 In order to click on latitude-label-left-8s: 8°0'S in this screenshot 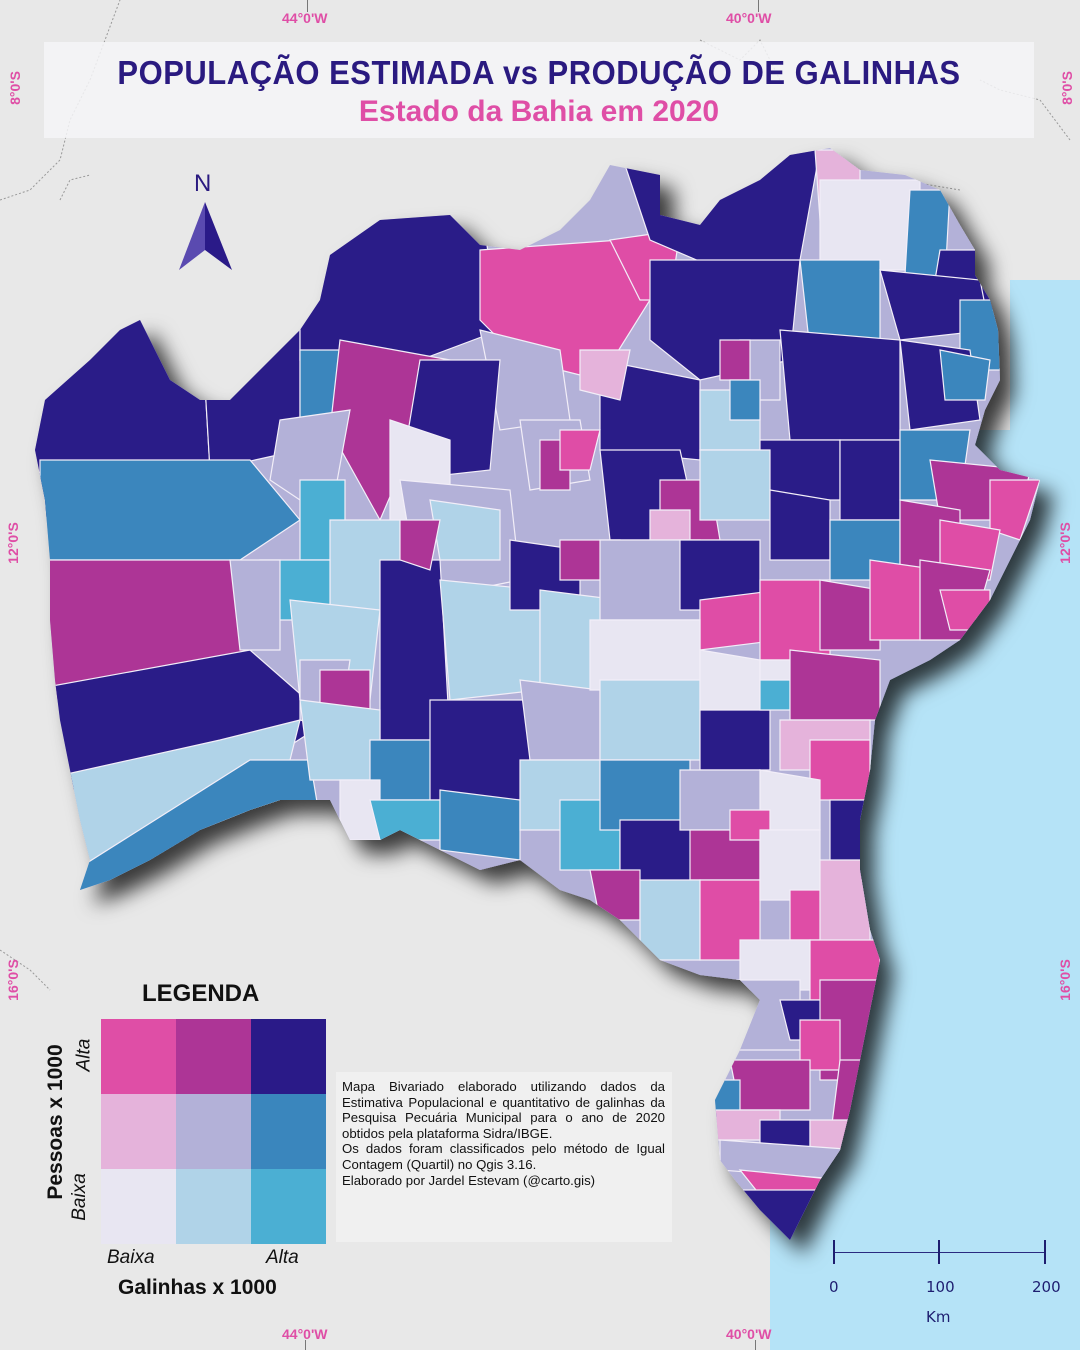, I will do `click(14, 88)`.